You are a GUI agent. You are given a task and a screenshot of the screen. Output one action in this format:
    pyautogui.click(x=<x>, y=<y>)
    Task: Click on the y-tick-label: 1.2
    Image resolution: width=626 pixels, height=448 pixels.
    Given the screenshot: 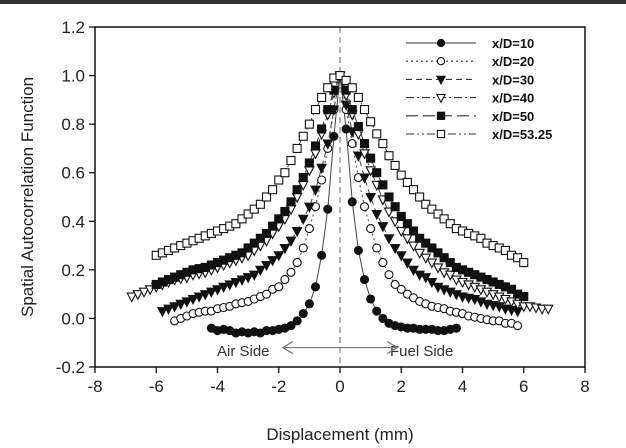 What is the action you would take?
    pyautogui.click(x=73, y=27)
    